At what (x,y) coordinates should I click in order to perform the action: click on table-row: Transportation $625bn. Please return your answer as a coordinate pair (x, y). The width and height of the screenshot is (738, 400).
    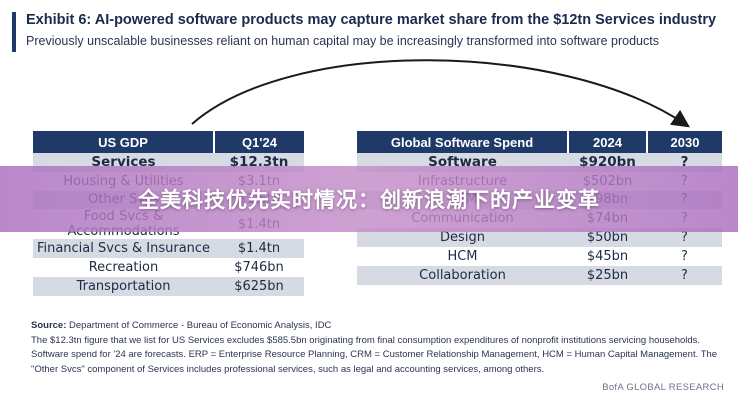
    Looking at the image, I should click on (168, 286).